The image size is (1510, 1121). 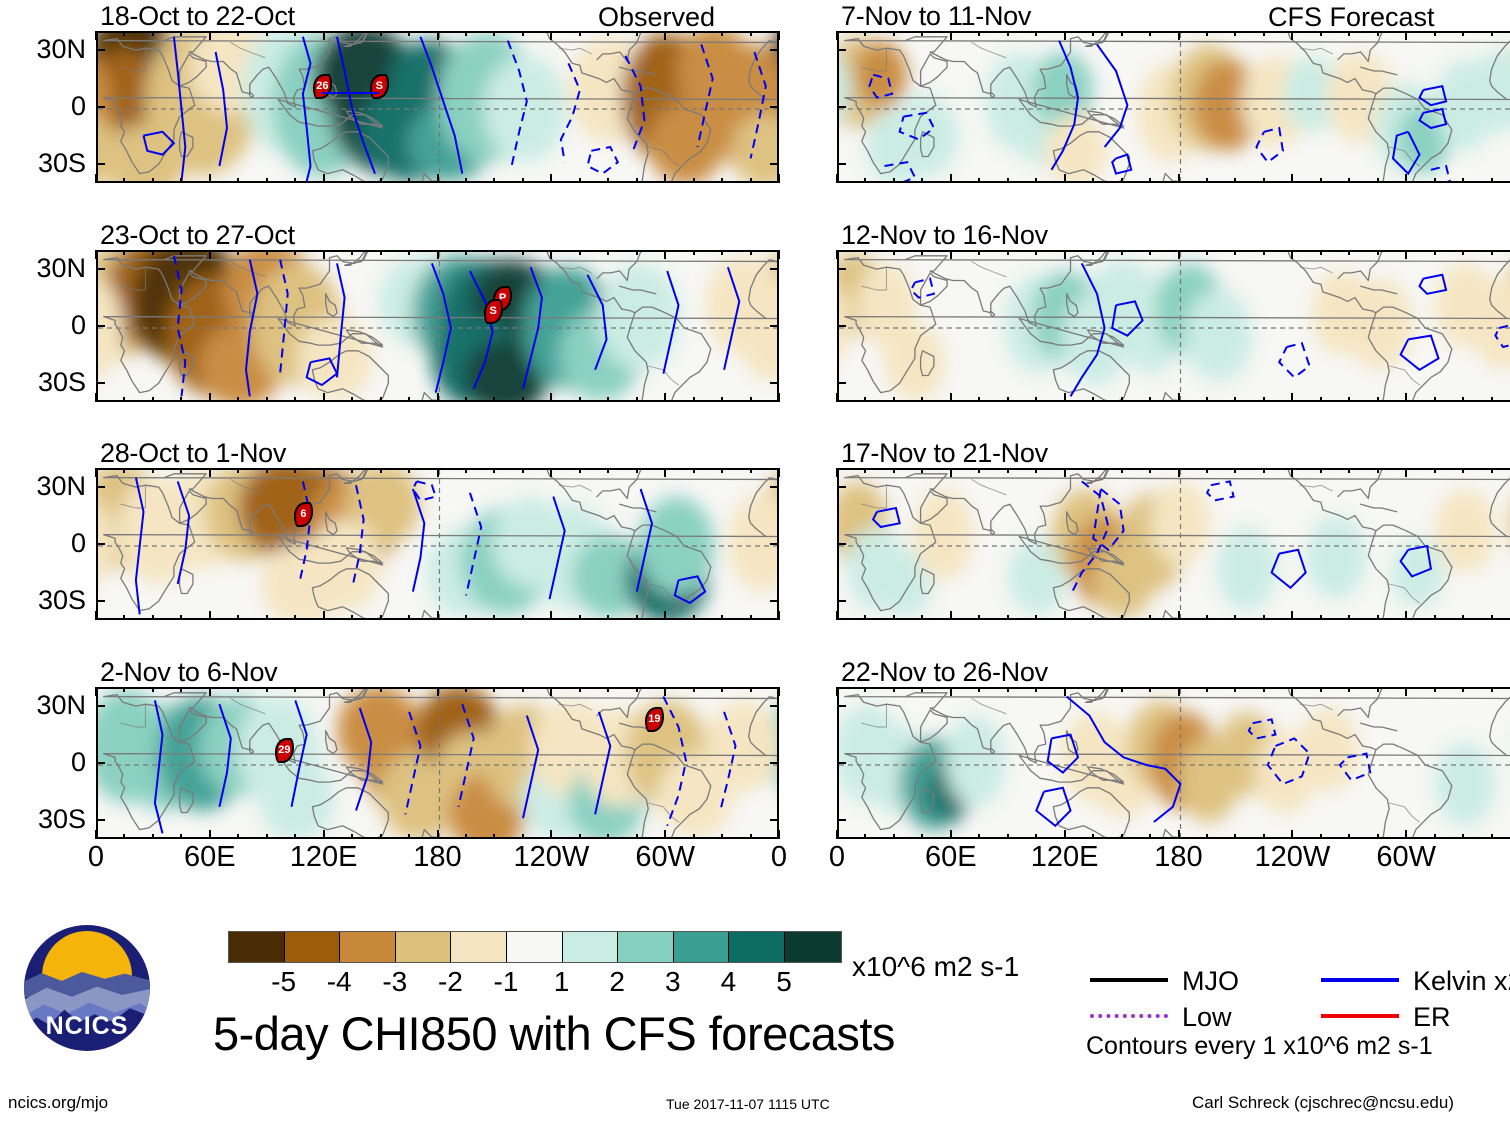 I want to click on storm-label: 19, so click(x=654, y=719).